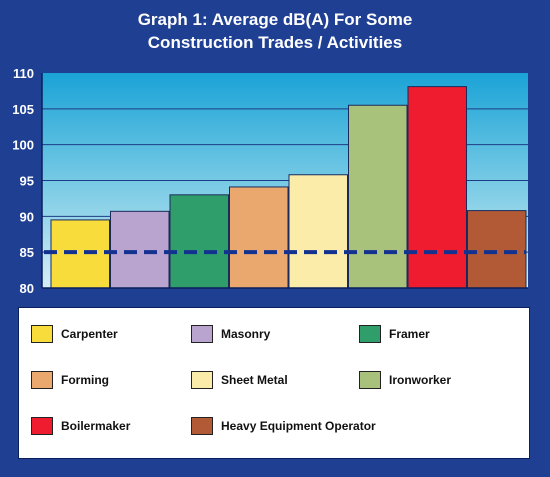 The width and height of the screenshot is (550, 477). What do you see at coordinates (85, 380) in the screenshot?
I see `legend-label-forming: Forming` at bounding box center [85, 380].